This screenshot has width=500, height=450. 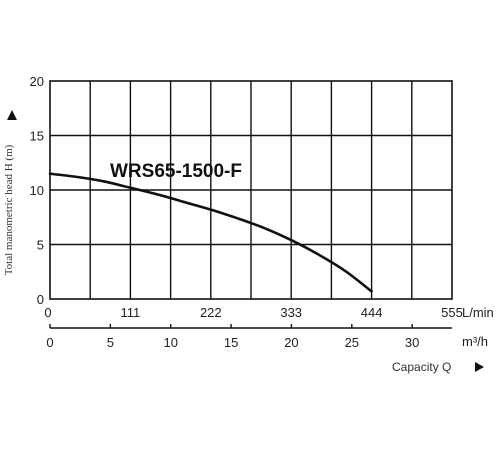 I want to click on x-tick-label-m3h: 0, so click(x=49, y=342).